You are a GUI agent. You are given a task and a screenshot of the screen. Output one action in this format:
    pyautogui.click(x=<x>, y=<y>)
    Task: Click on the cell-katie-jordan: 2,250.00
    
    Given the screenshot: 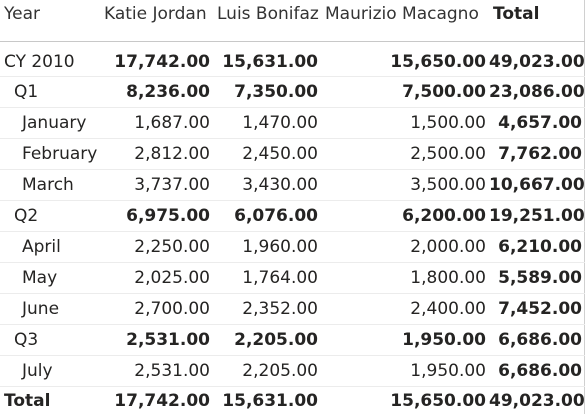 What is the action you would take?
    pyautogui.click(x=156, y=247)
    